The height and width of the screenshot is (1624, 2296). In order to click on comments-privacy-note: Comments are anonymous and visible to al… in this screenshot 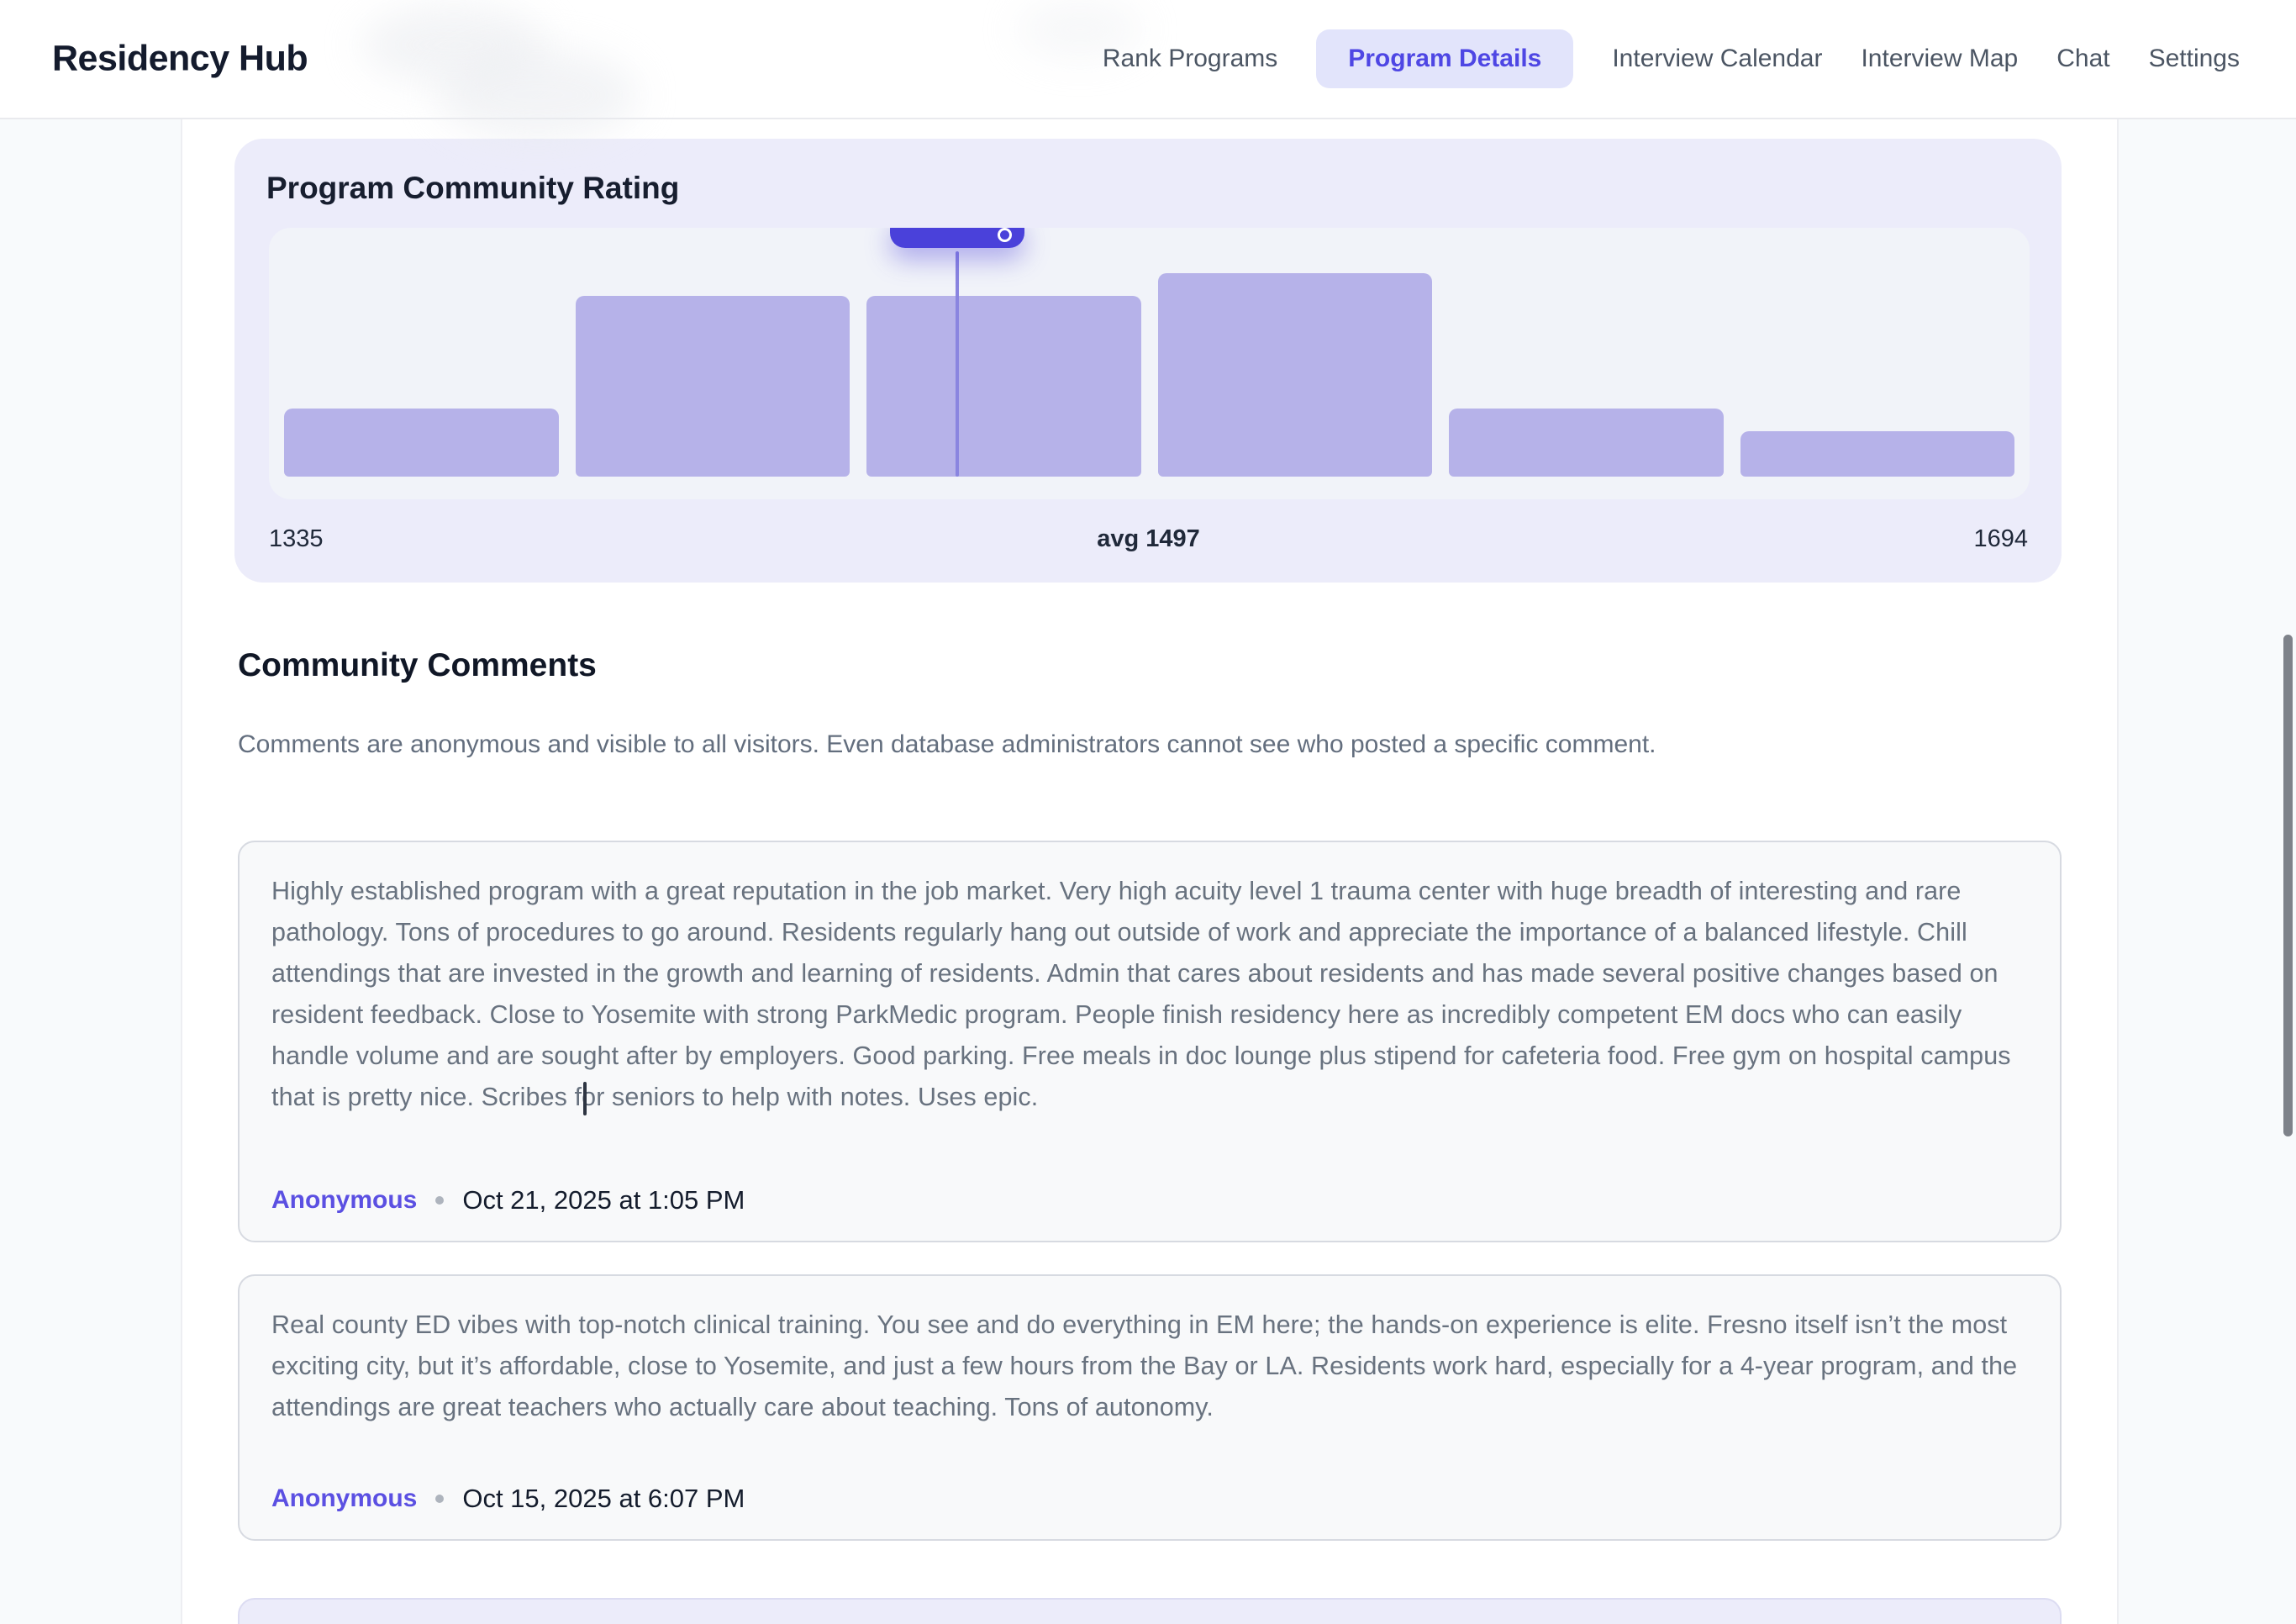, I will do `click(947, 744)`.